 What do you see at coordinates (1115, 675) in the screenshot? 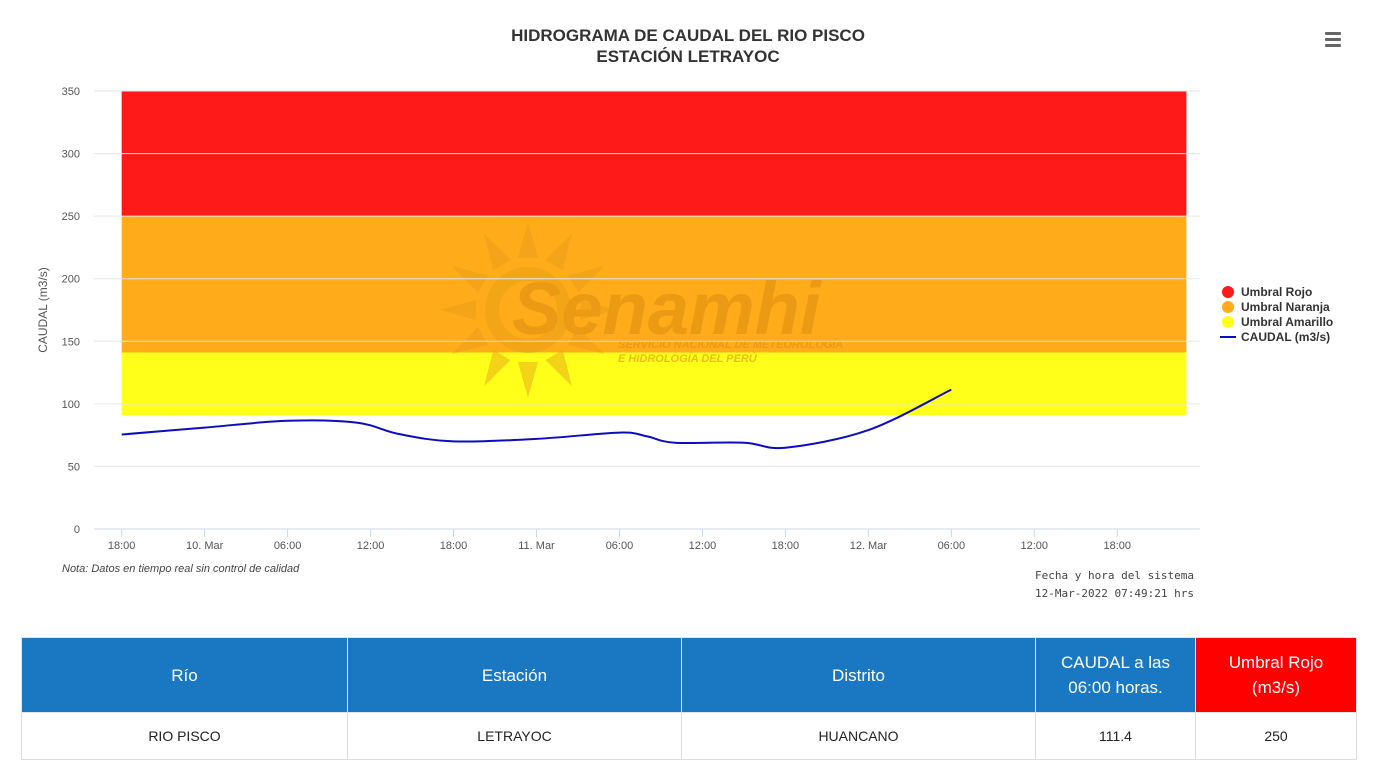
I see `header-caudal: CAUDAL a las 06:00 horas.` at bounding box center [1115, 675].